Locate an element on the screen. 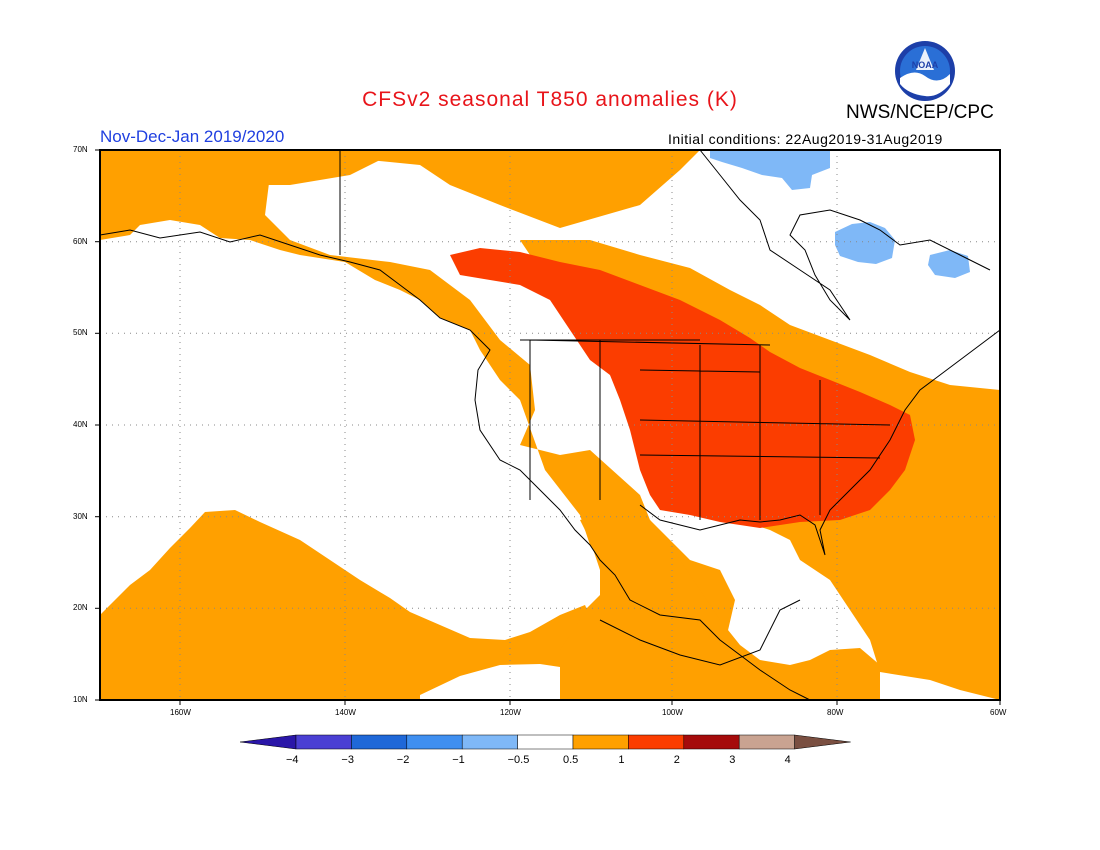 The width and height of the screenshot is (1100, 850). colorbar is located at coordinates (545, 742).